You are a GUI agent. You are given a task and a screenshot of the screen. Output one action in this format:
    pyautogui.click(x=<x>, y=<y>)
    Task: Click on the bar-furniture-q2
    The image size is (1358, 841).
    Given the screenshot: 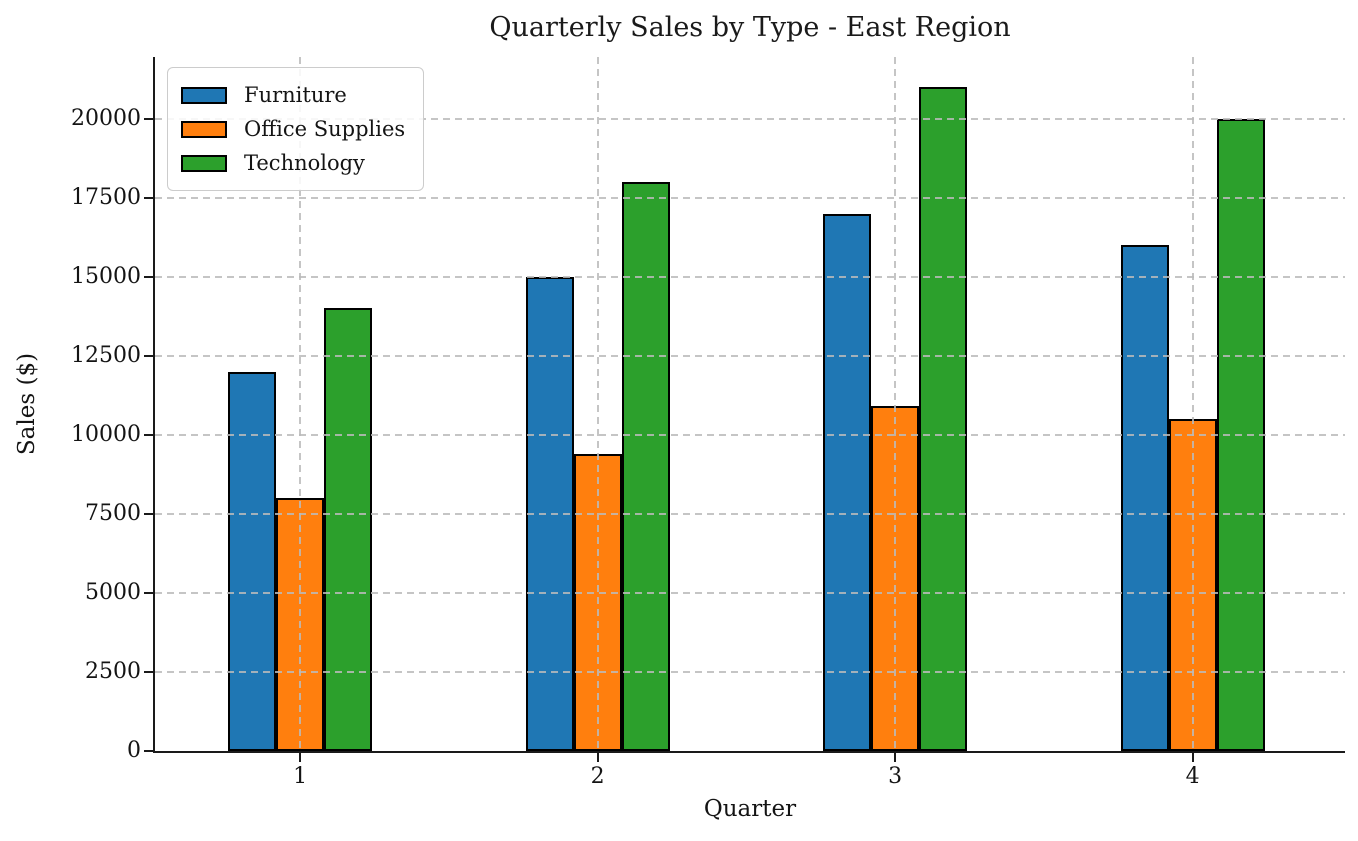 What is the action you would take?
    pyautogui.click(x=549, y=514)
    